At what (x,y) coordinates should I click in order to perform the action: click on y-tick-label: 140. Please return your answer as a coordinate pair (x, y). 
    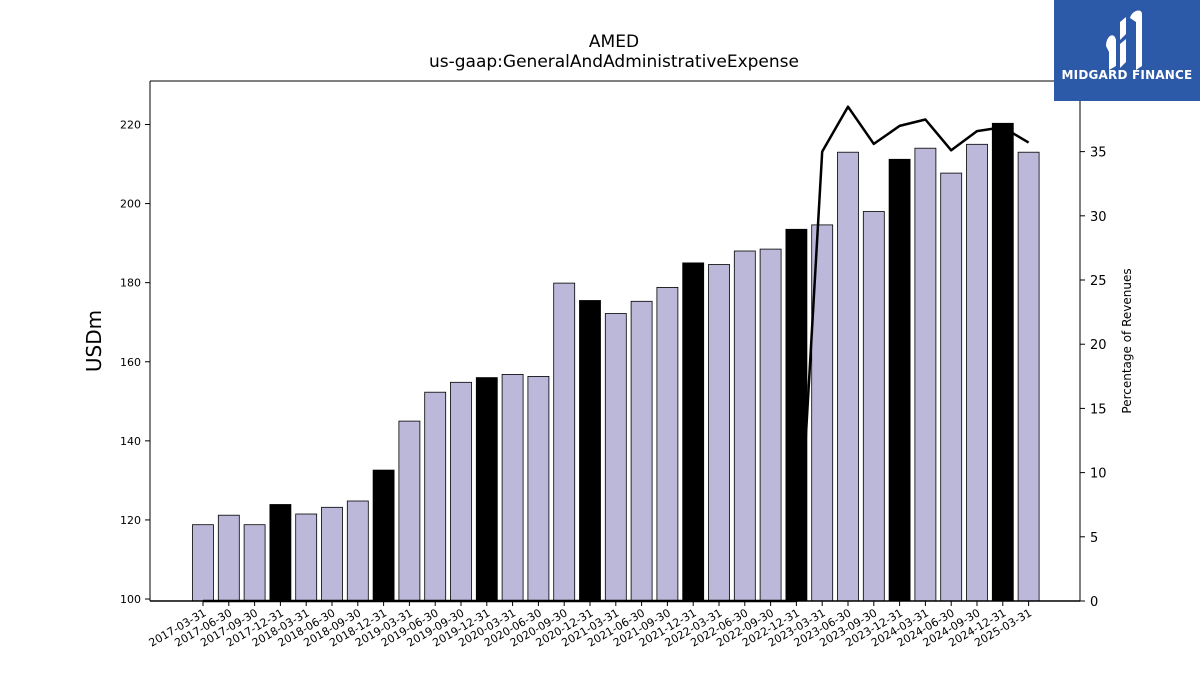
    Looking at the image, I should click on (130, 441).